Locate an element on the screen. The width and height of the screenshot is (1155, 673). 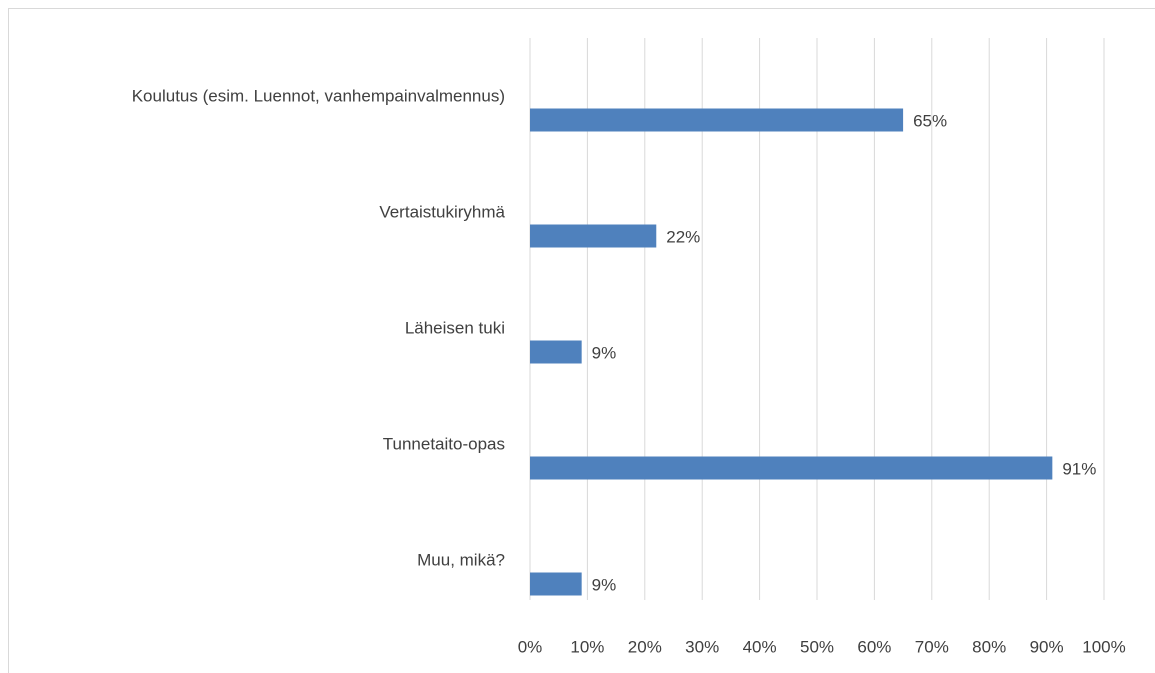
x-tick-label: 90% is located at coordinates (1047, 646).